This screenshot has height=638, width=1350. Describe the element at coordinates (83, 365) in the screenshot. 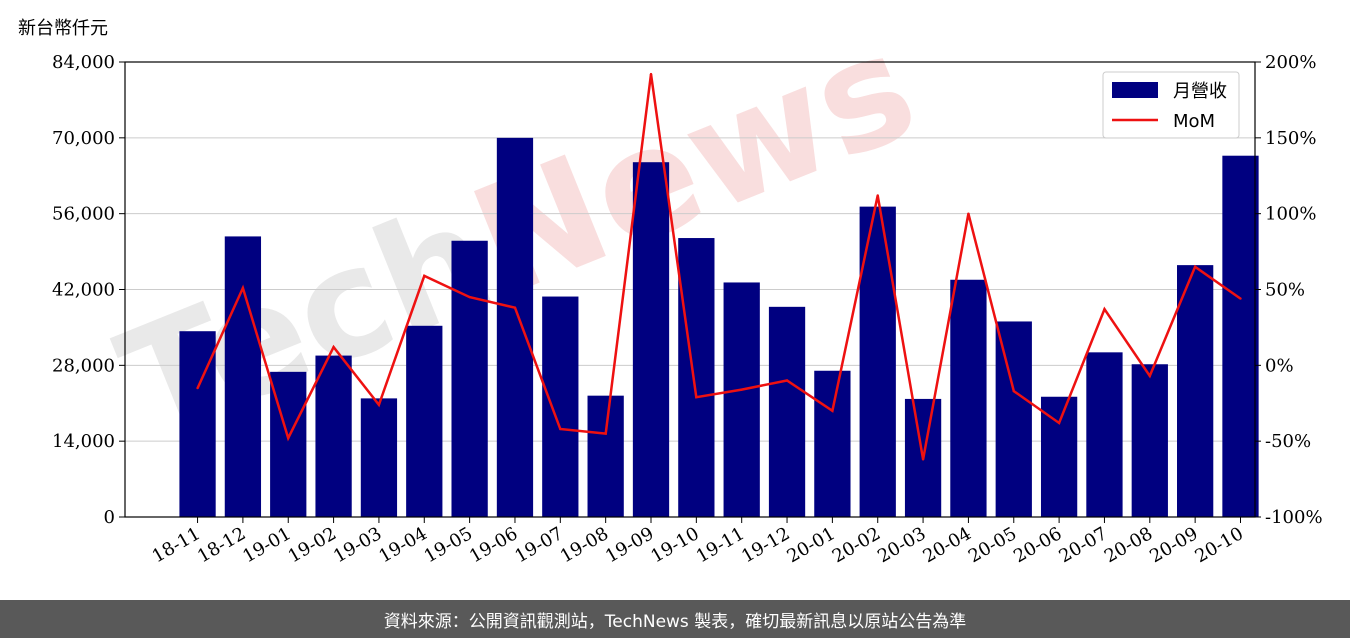

I see `y-tick-label-left: 28,000` at that location.